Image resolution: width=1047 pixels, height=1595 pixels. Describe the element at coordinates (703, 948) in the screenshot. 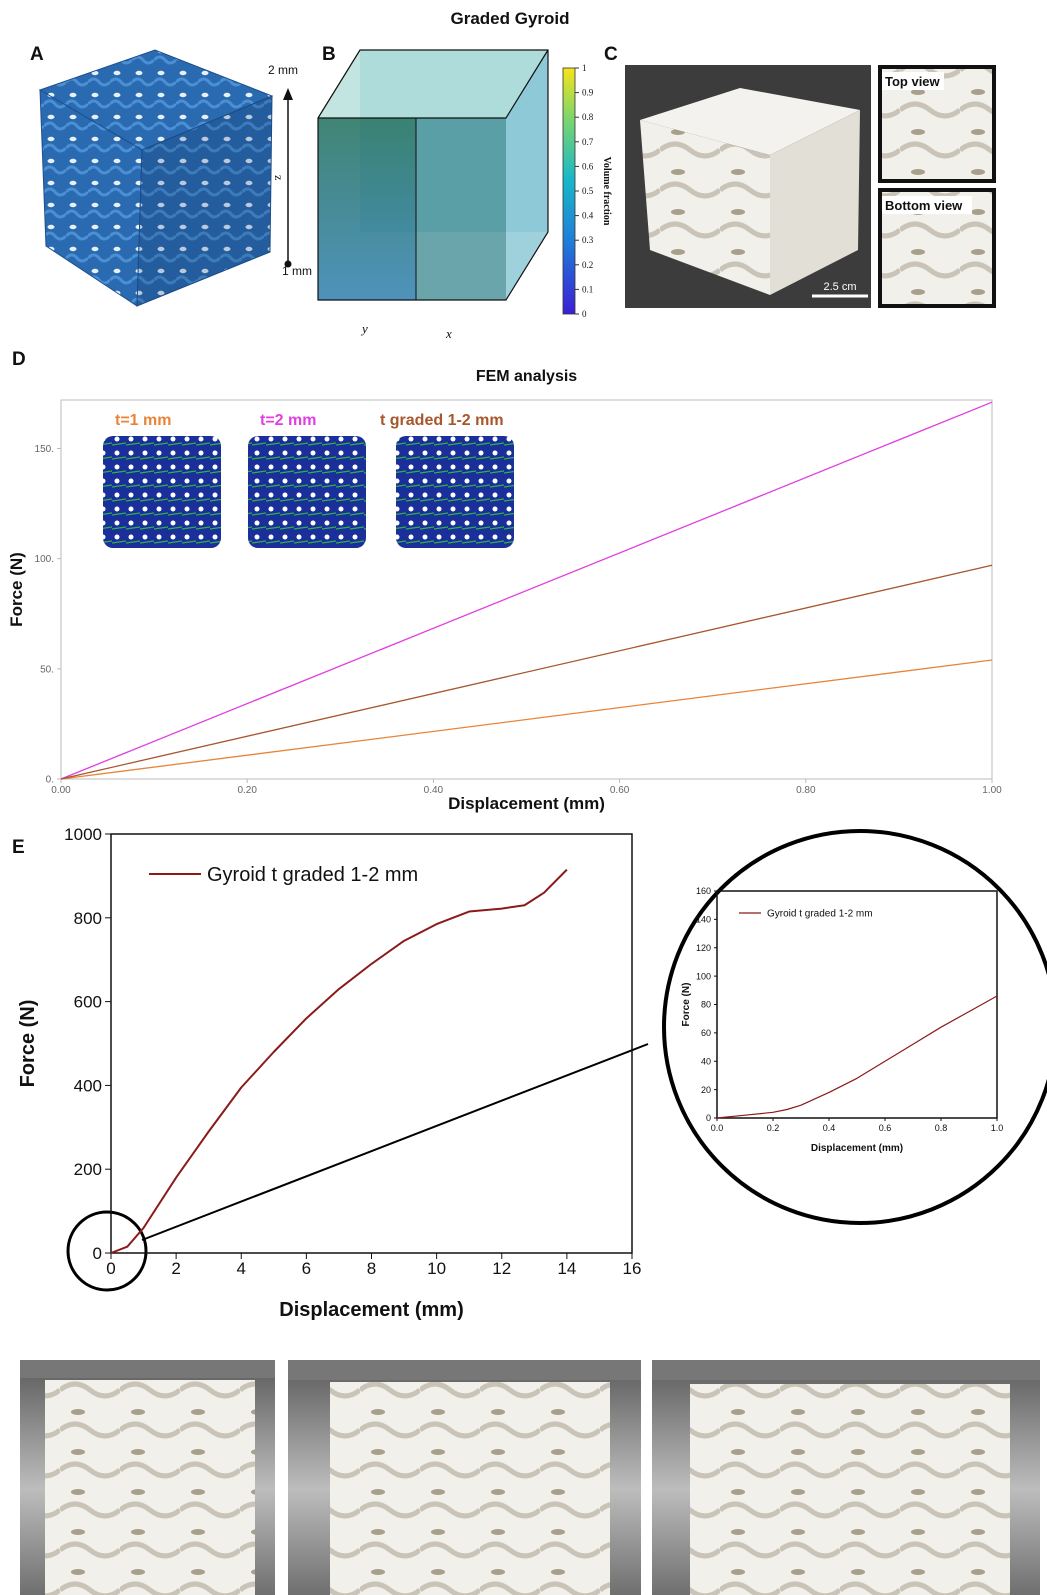

I see `y-tick-label: 120` at that location.